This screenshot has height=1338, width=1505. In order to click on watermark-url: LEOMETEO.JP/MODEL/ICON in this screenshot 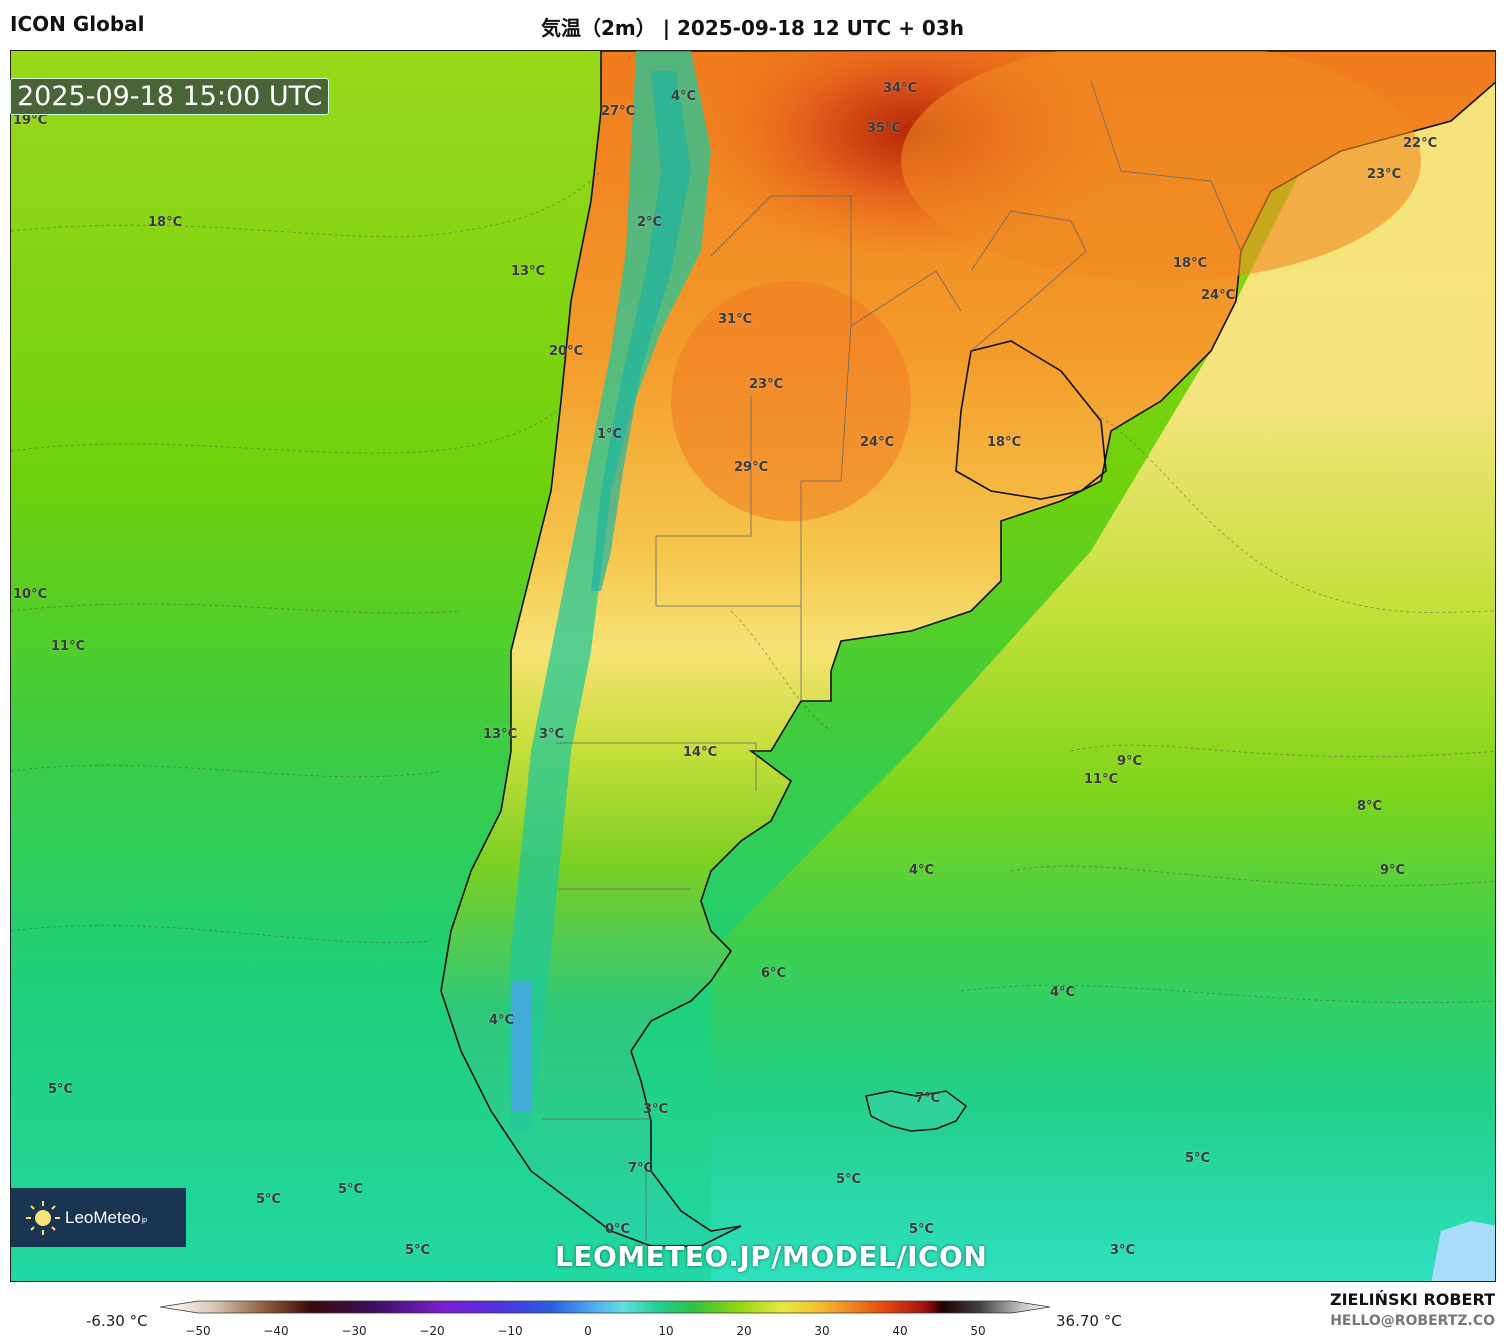, I will do `click(771, 1256)`.